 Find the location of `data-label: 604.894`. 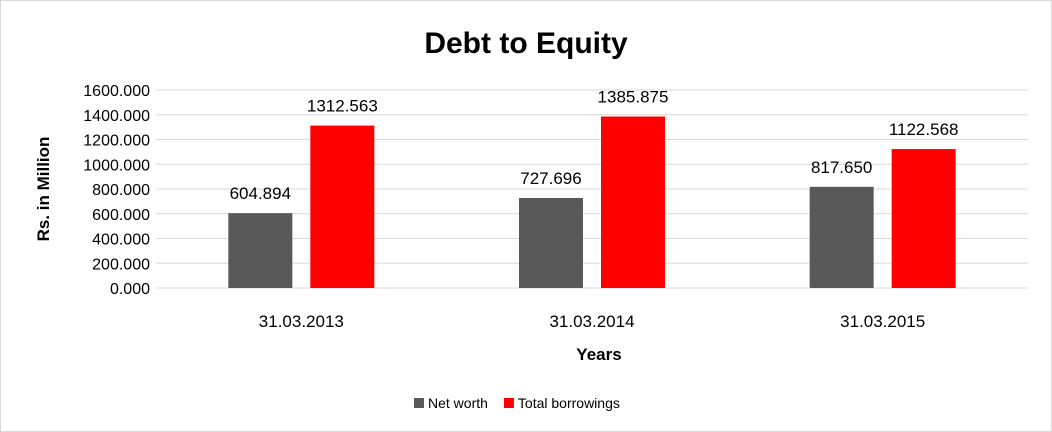

data-label: 604.894 is located at coordinates (260, 193).